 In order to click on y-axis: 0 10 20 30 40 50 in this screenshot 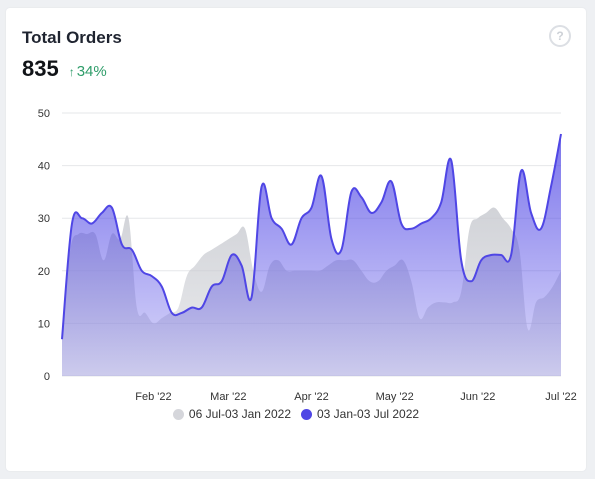, I will do `click(44, 245)`.